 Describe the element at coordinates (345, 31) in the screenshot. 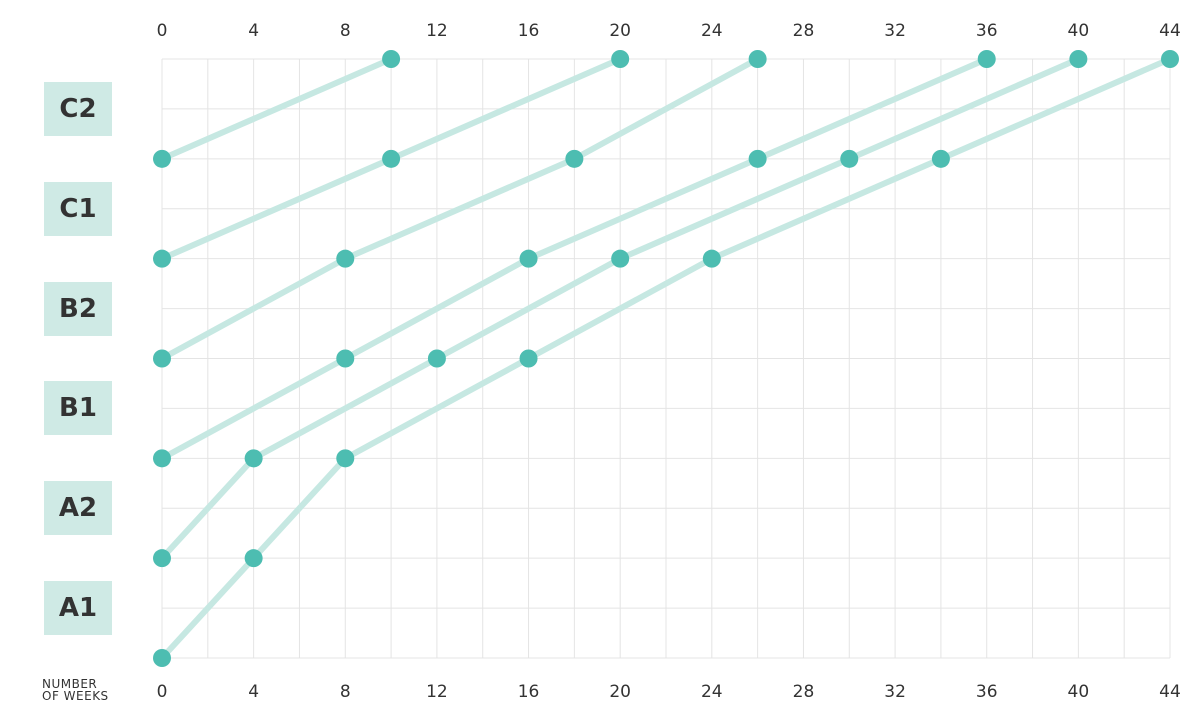

I see `x-tick-label-top: 8` at that location.